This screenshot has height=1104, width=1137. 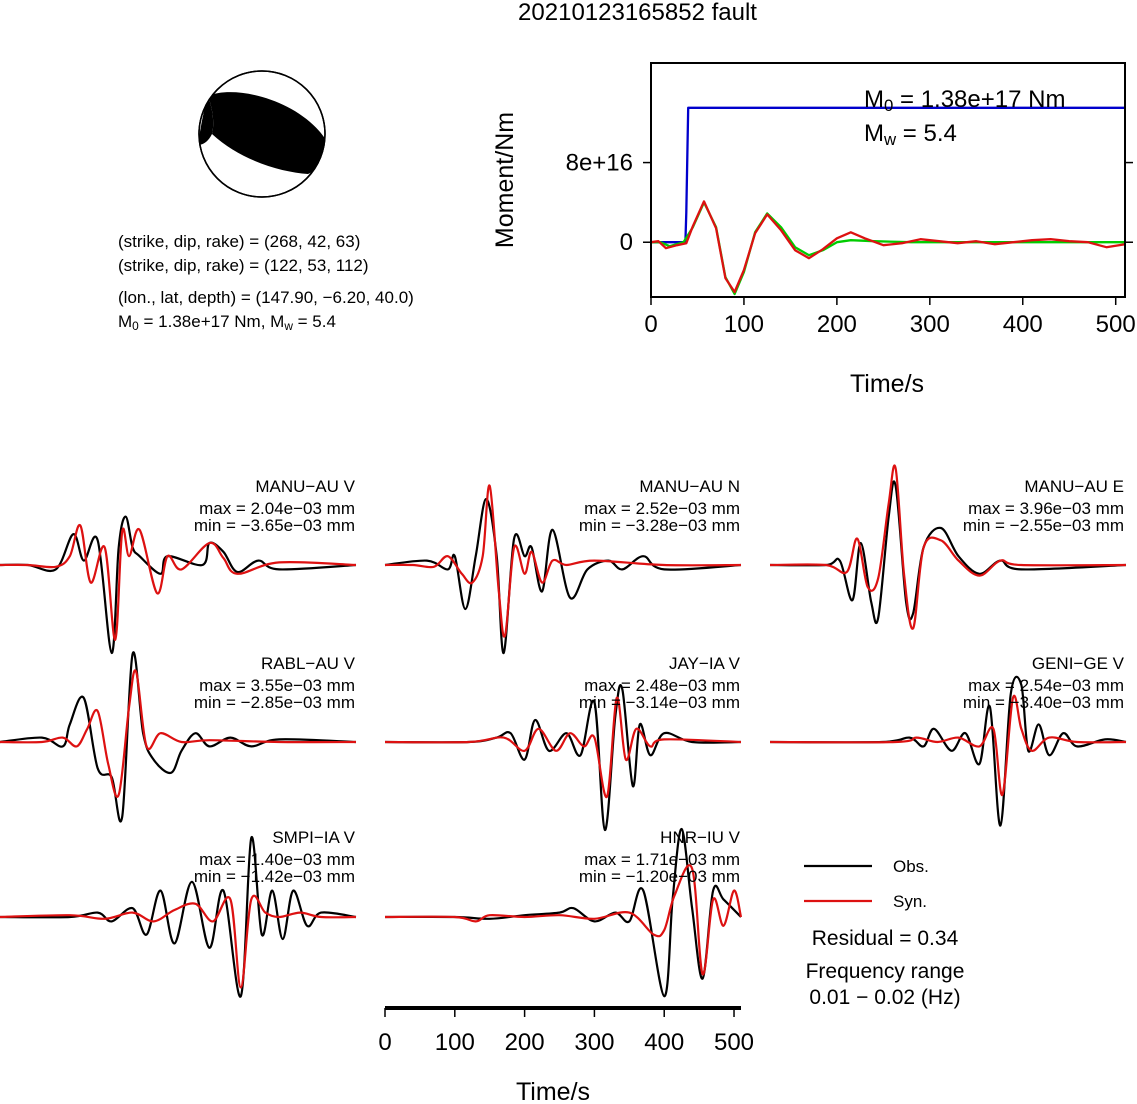 What do you see at coordinates (837, 324) in the screenshot?
I see `moment-xtick-label: 200` at bounding box center [837, 324].